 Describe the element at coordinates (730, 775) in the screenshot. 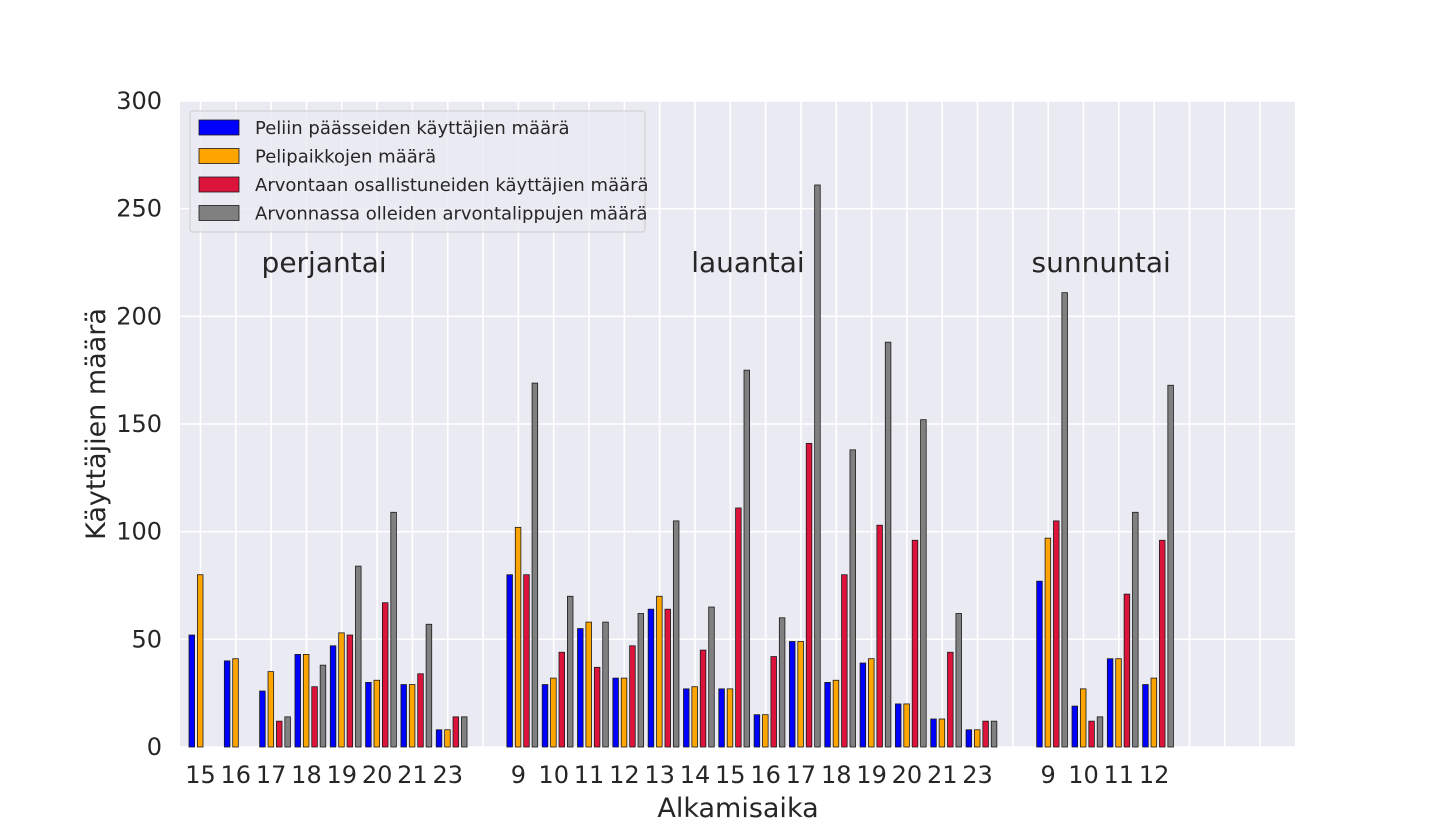

I see `x-tick-label: 15` at that location.